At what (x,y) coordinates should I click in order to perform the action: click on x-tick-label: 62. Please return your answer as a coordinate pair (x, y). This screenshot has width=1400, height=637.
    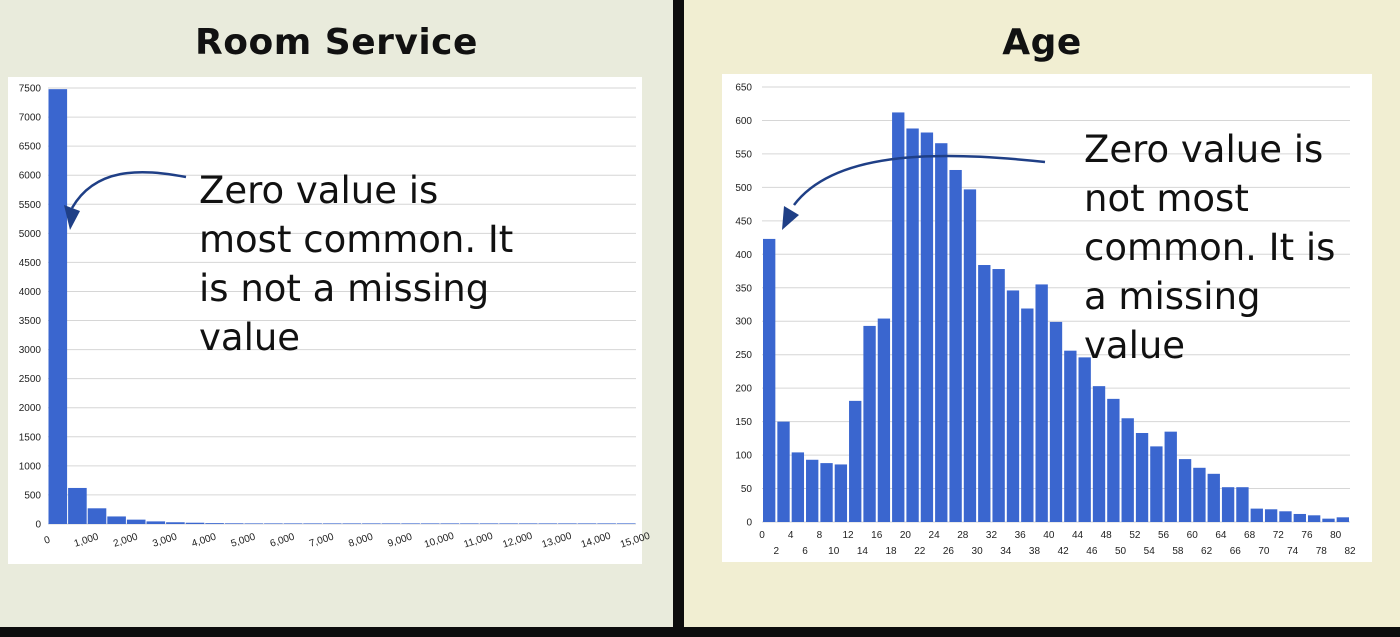
    Looking at the image, I should click on (1207, 551).